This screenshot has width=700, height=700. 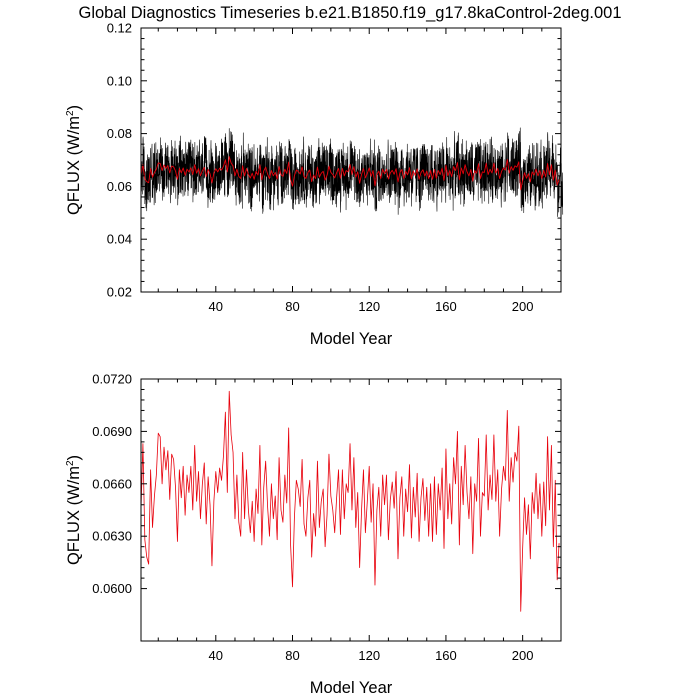 I want to click on y-tick-label: 0.06, so click(x=119, y=186).